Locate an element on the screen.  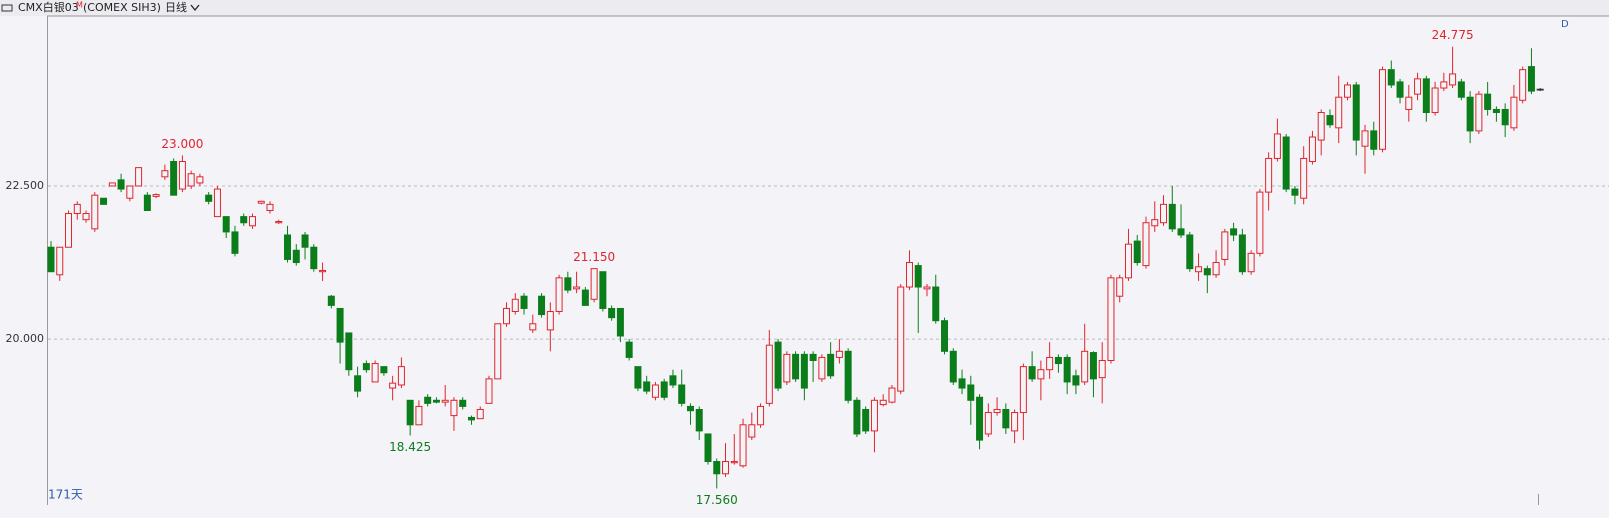
symbol-title: CMX白银03 is located at coordinates (48, 7).